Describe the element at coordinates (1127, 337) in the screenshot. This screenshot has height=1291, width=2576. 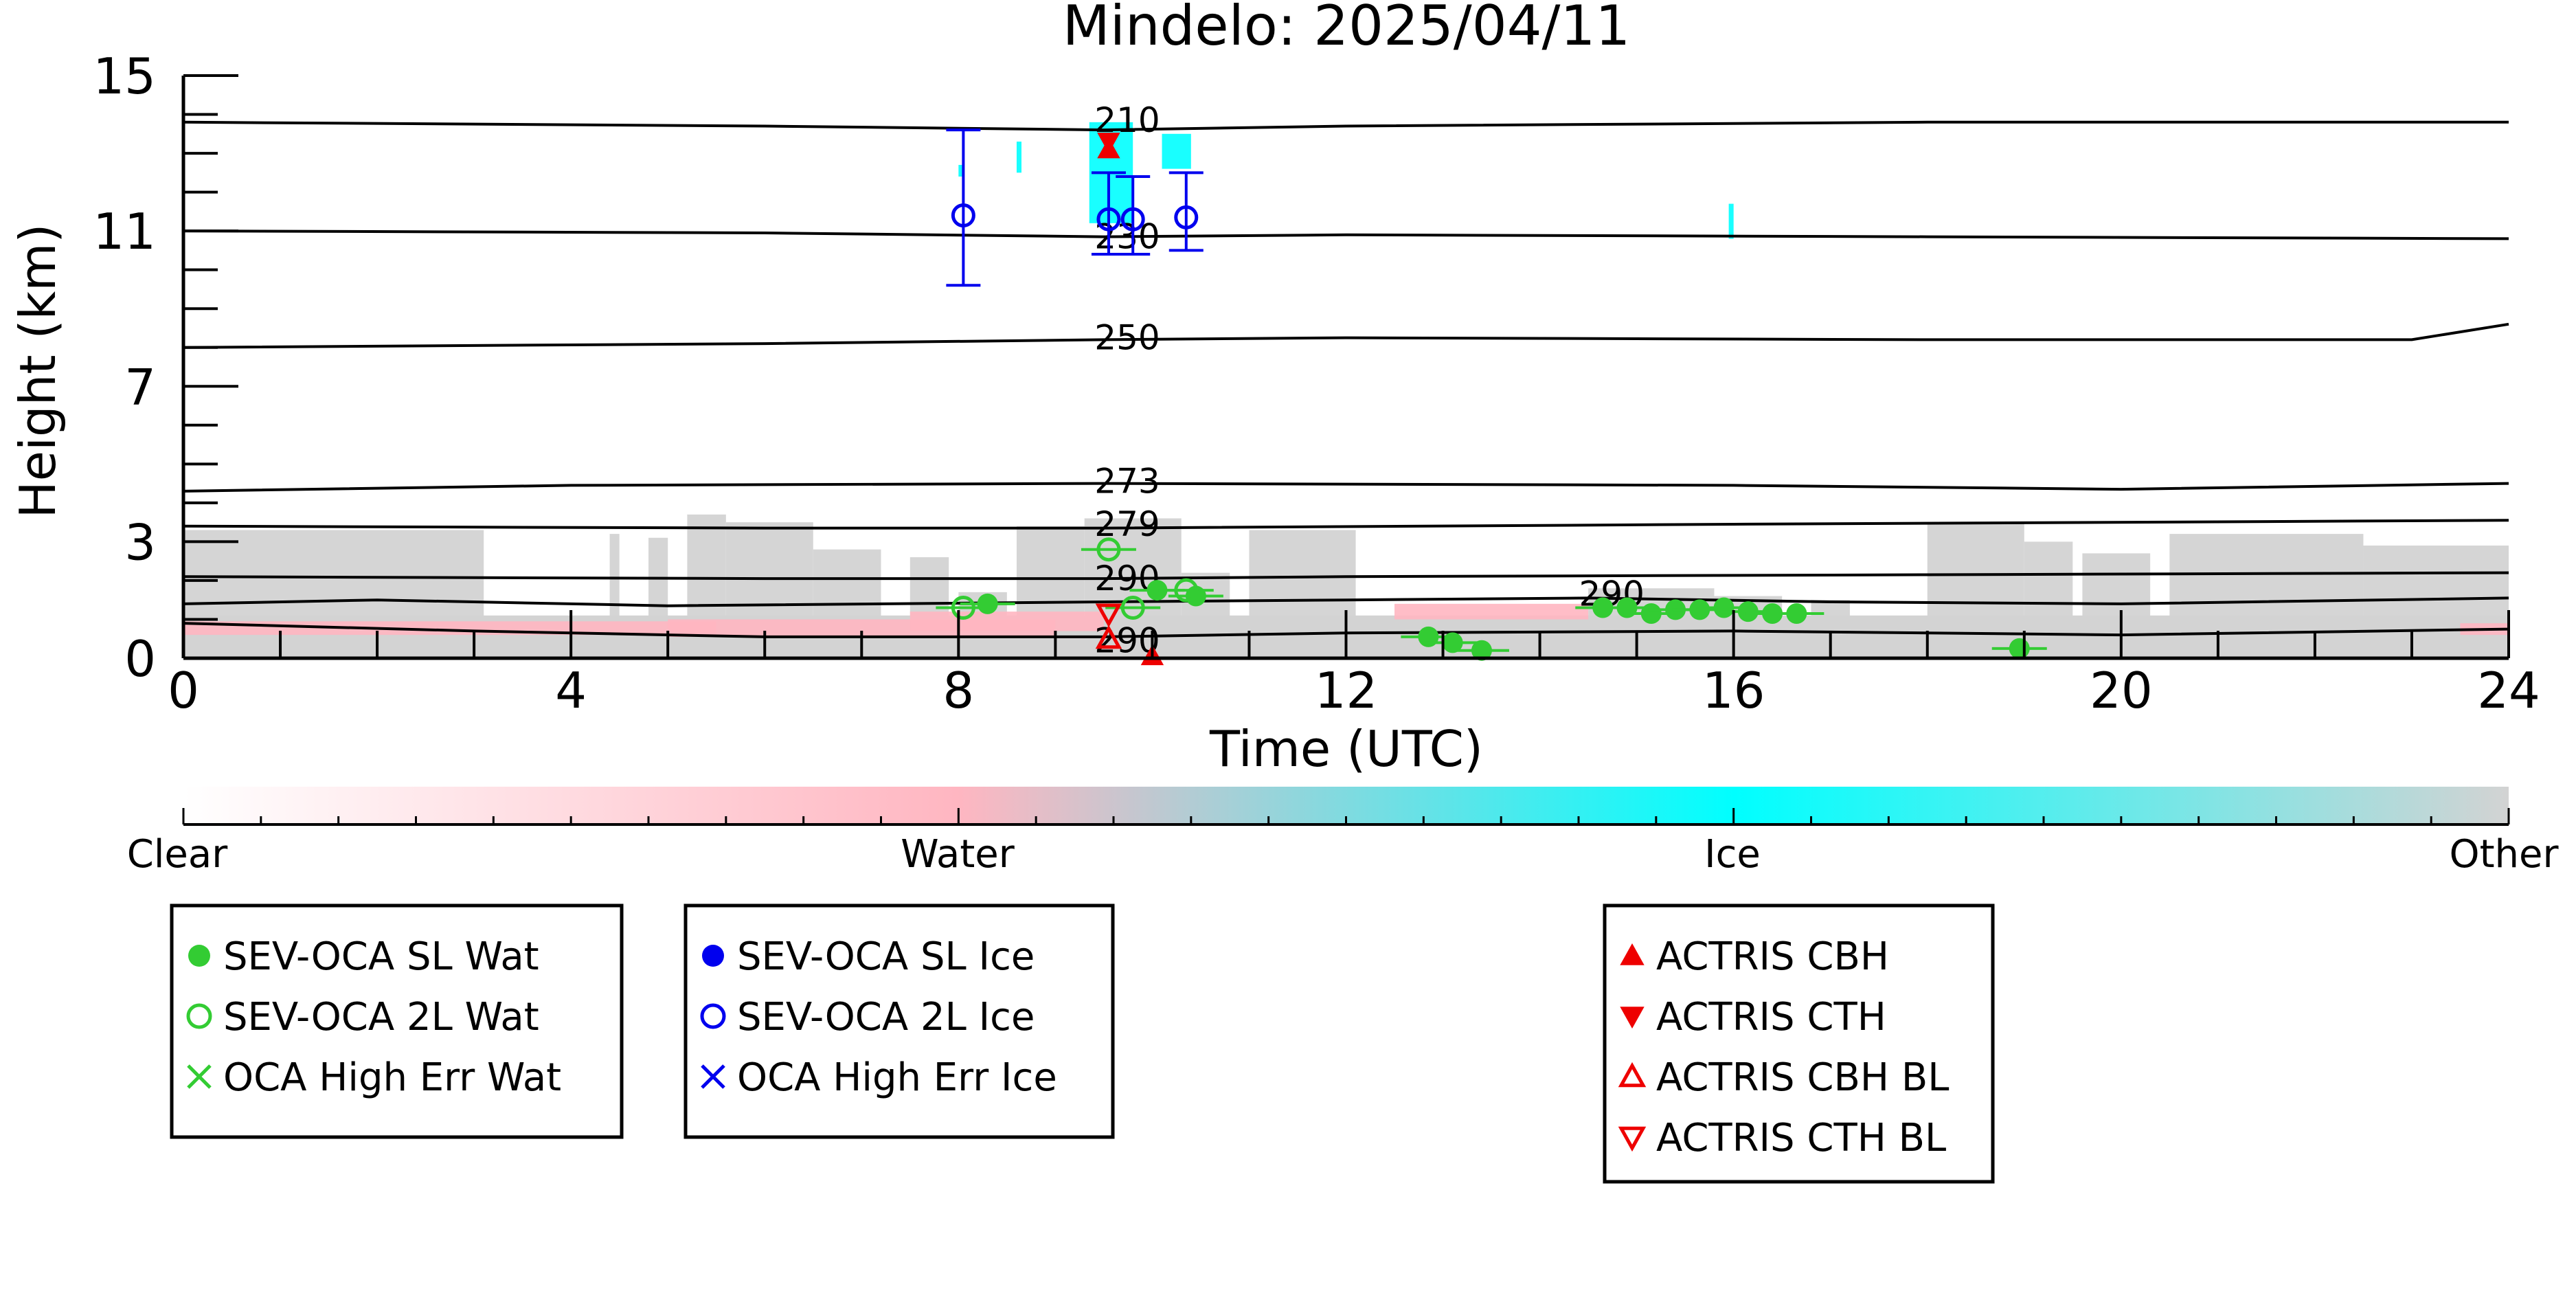
I see `contour-label-2: 250` at that location.